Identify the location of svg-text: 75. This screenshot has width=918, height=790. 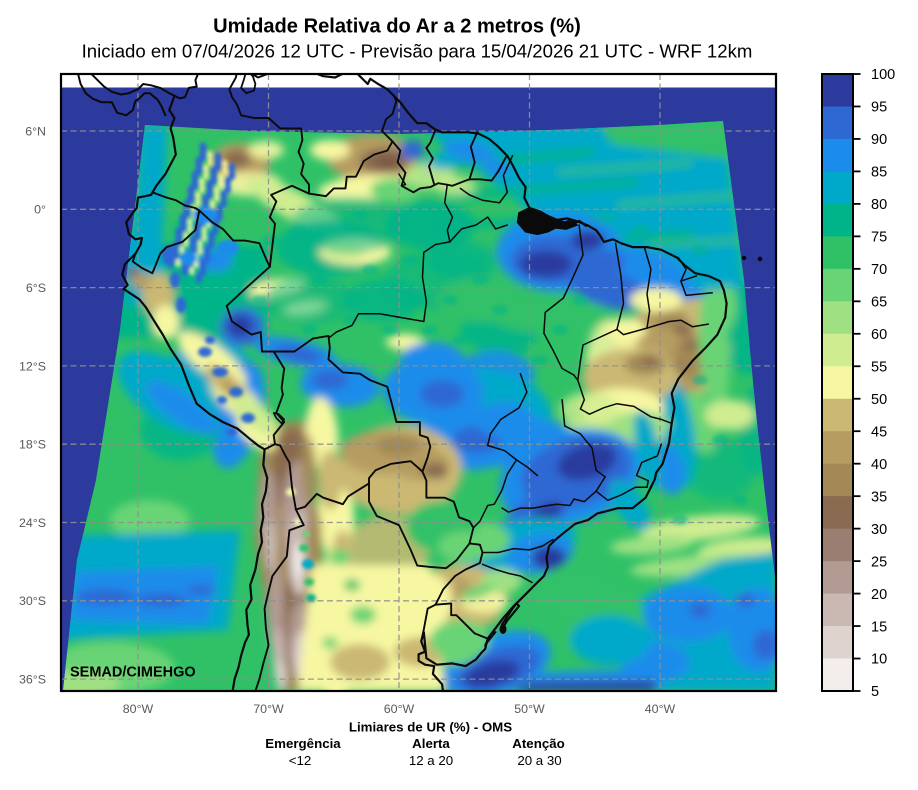
(879, 238).